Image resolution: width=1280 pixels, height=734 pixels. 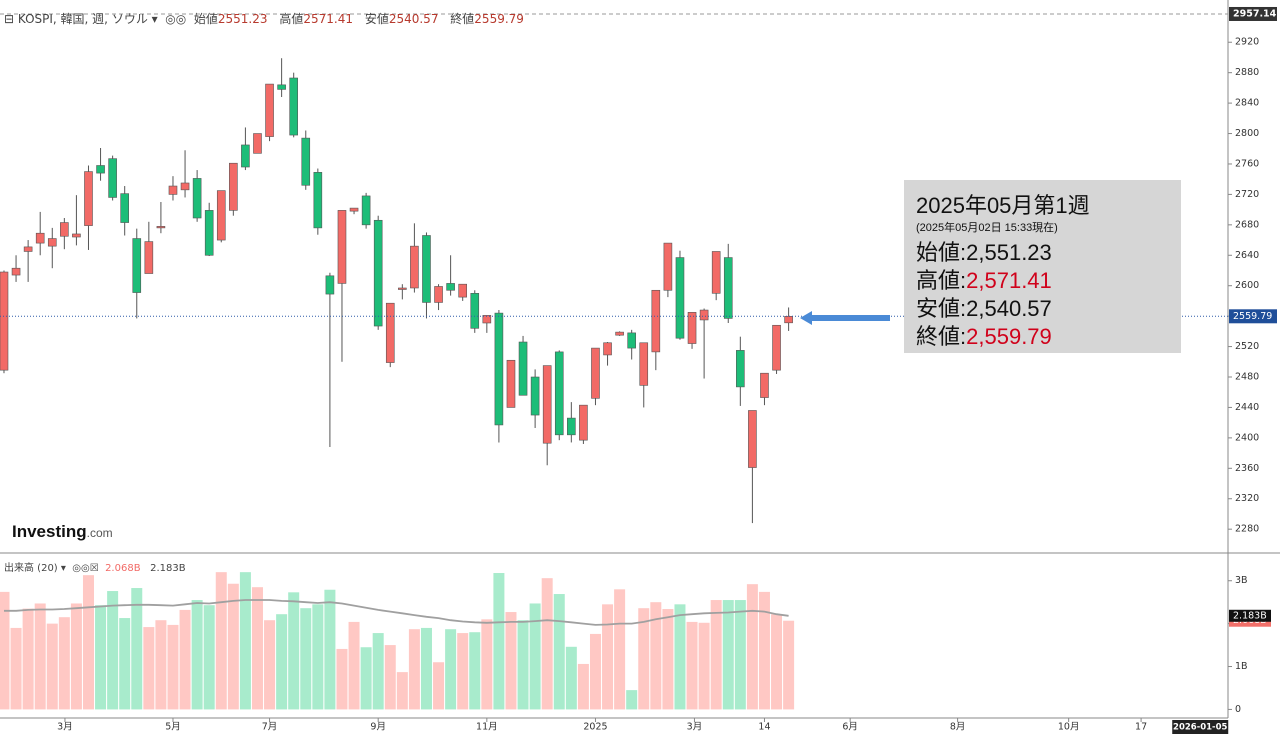 What do you see at coordinates (49, 531) in the screenshot?
I see `logo-brand: Investing` at bounding box center [49, 531].